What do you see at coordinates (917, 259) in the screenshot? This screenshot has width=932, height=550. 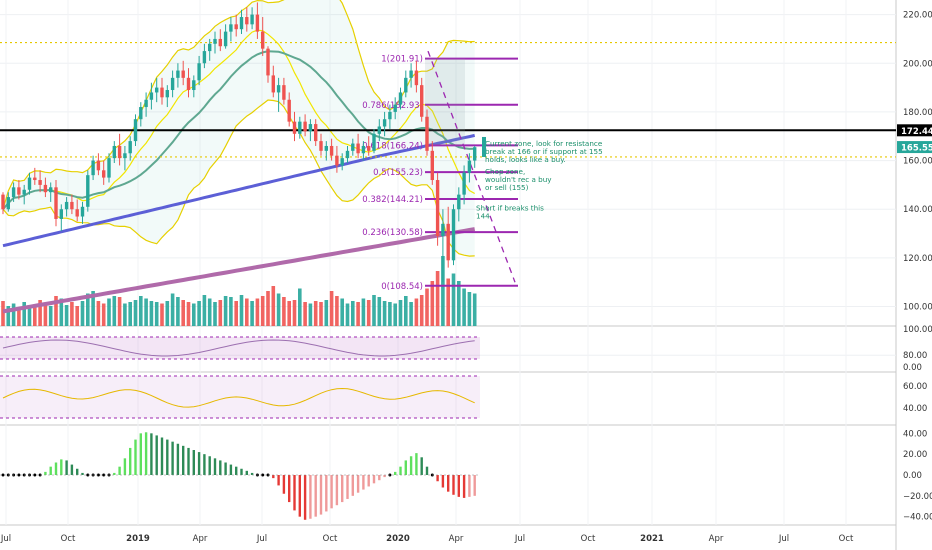 I see `price-tick-label: 120.00` at bounding box center [917, 259].